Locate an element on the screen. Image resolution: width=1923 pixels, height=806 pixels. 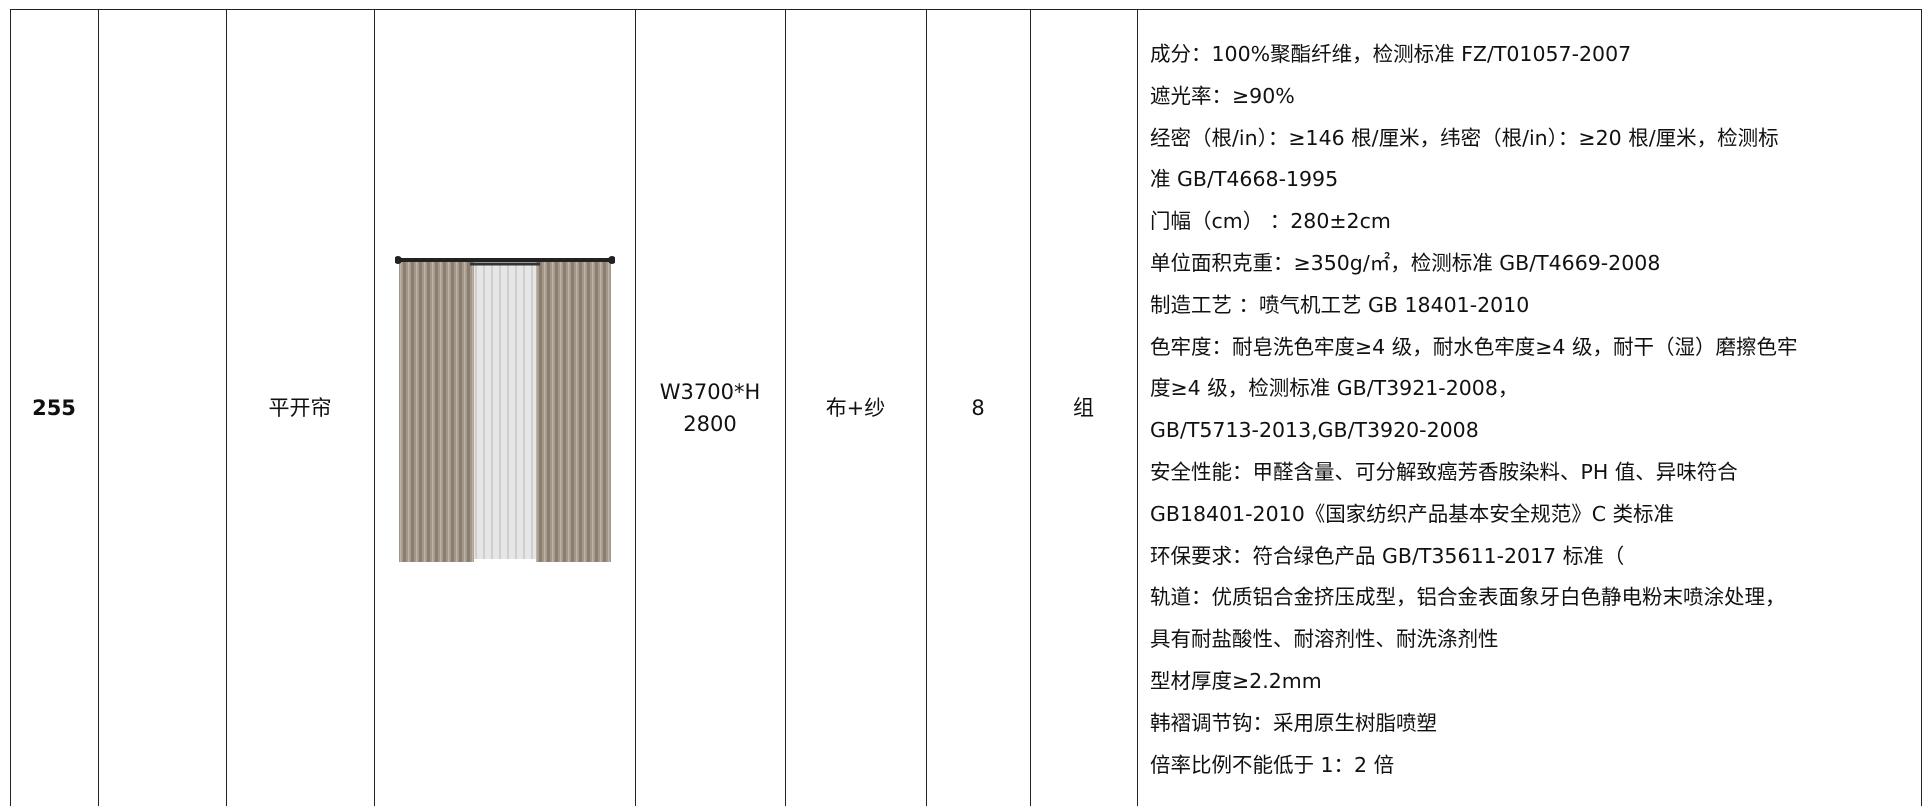
row-border is located at coordinates (966, 9).